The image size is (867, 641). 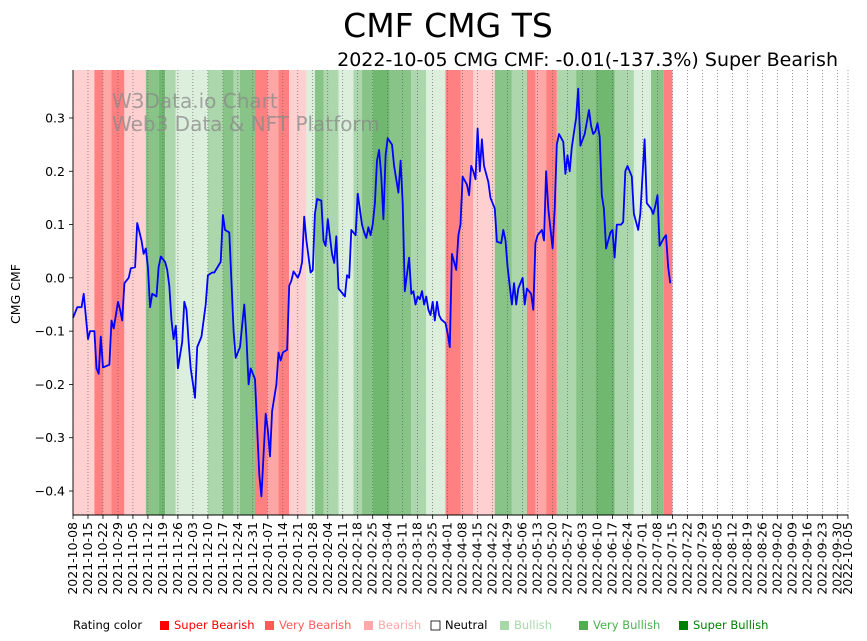 I want to click on xtick-label-28: 2022-04-22, so click(x=492, y=558).